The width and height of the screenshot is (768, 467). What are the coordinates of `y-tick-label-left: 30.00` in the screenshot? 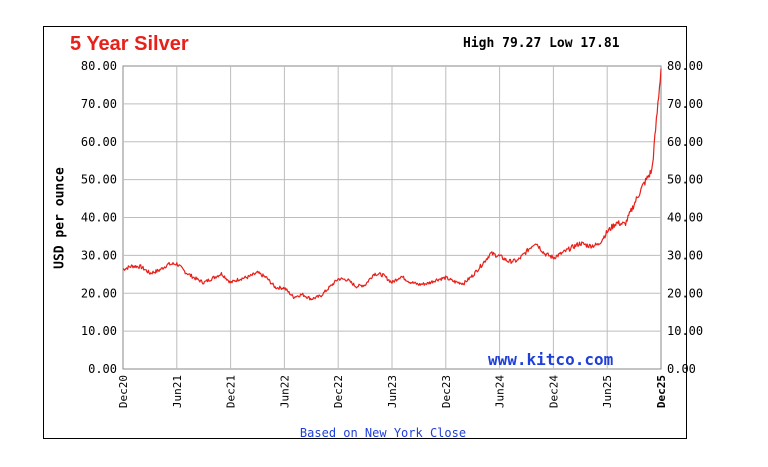 It's located at (99, 255).